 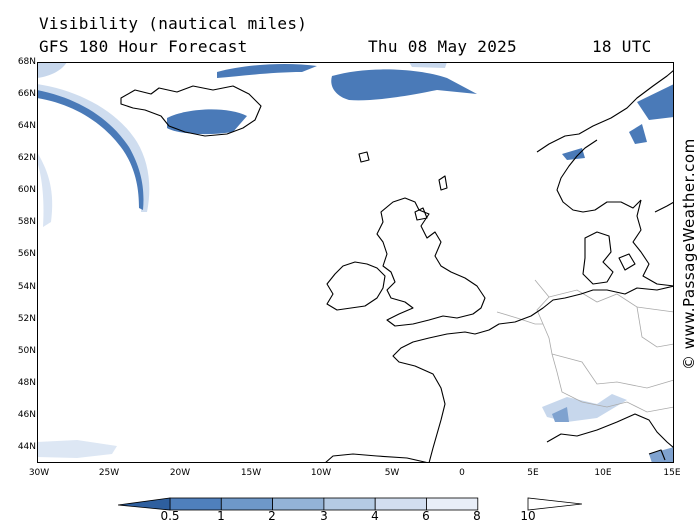 What do you see at coordinates (392, 473) in the screenshot?
I see `lon-label-5w: 5W` at bounding box center [392, 473].